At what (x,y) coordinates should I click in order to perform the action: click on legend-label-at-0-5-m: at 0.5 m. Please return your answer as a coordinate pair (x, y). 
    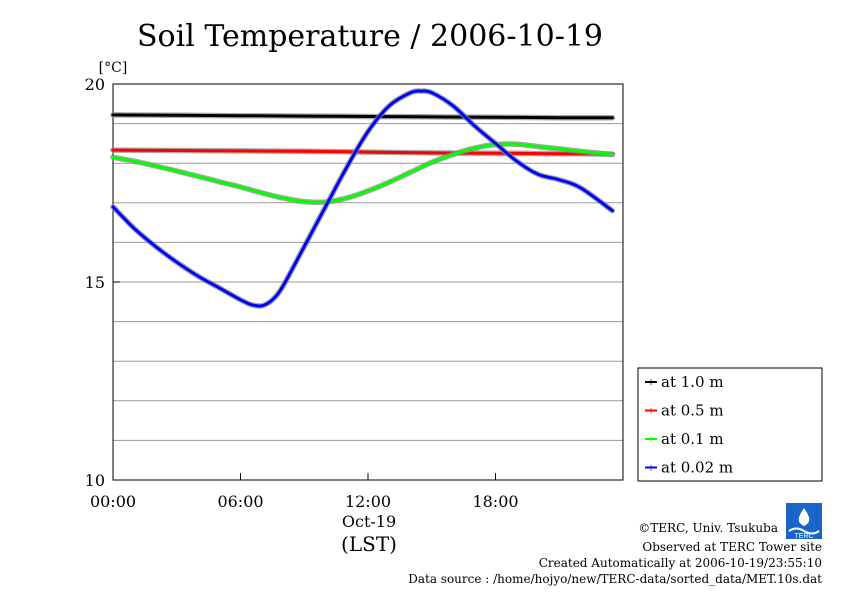
    Looking at the image, I should click on (692, 411).